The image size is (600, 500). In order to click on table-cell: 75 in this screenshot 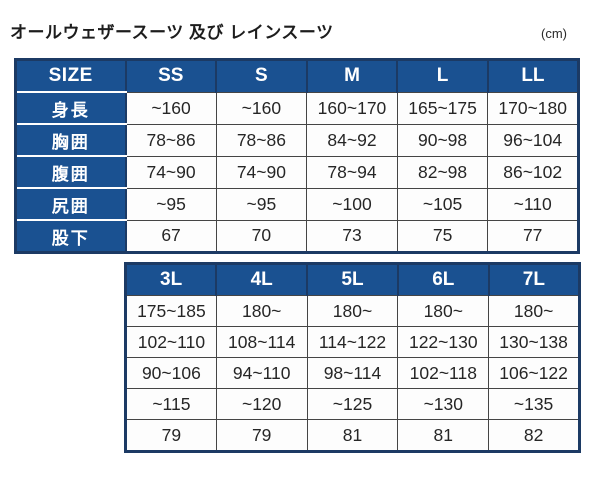, I will do `click(442, 236)`.